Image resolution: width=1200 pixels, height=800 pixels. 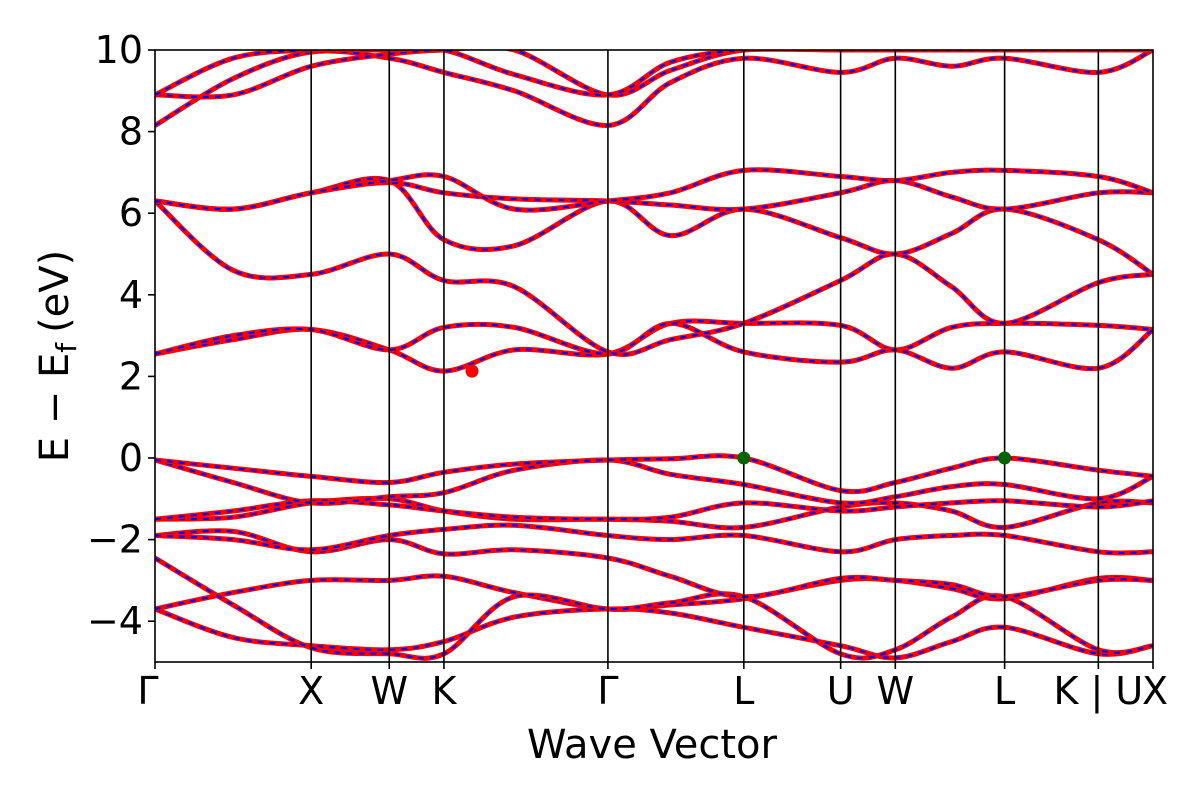 I want to click on marker-VBM-L1, so click(x=744, y=458).